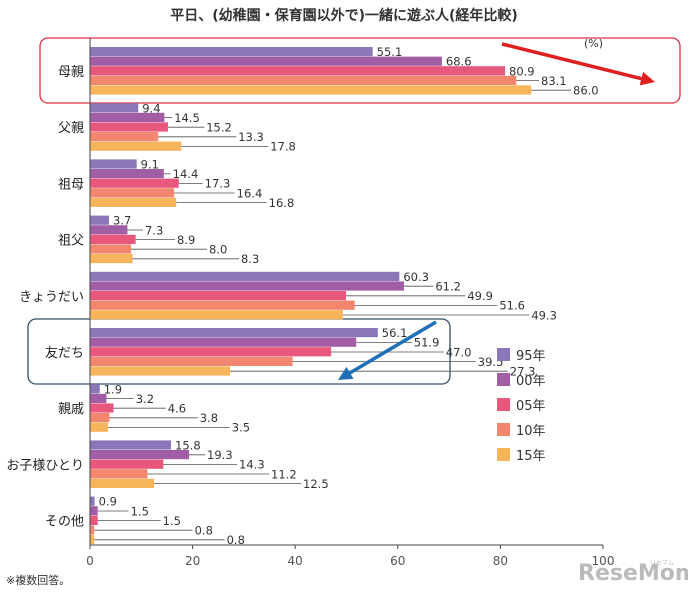 The image size is (688, 592). Describe the element at coordinates (397, 561) in the screenshot. I see `x-tick-label: 60` at that location.